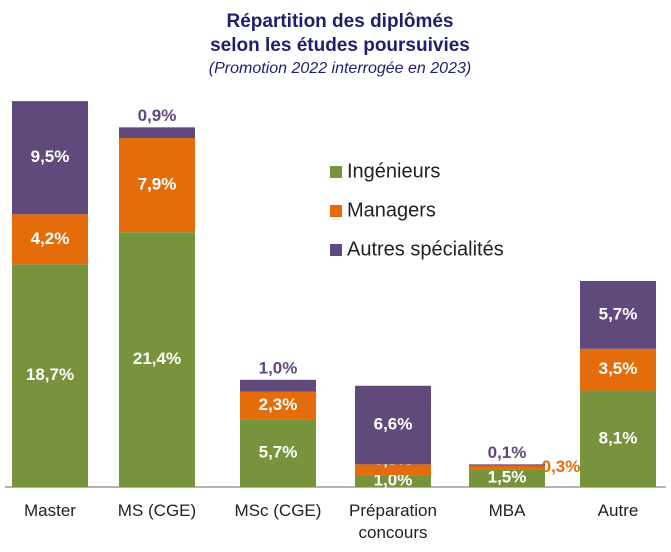  What do you see at coordinates (340, 68) in the screenshot?
I see `chart-subtitle: (Promotion 2022 interrogée en 2023)` at bounding box center [340, 68].